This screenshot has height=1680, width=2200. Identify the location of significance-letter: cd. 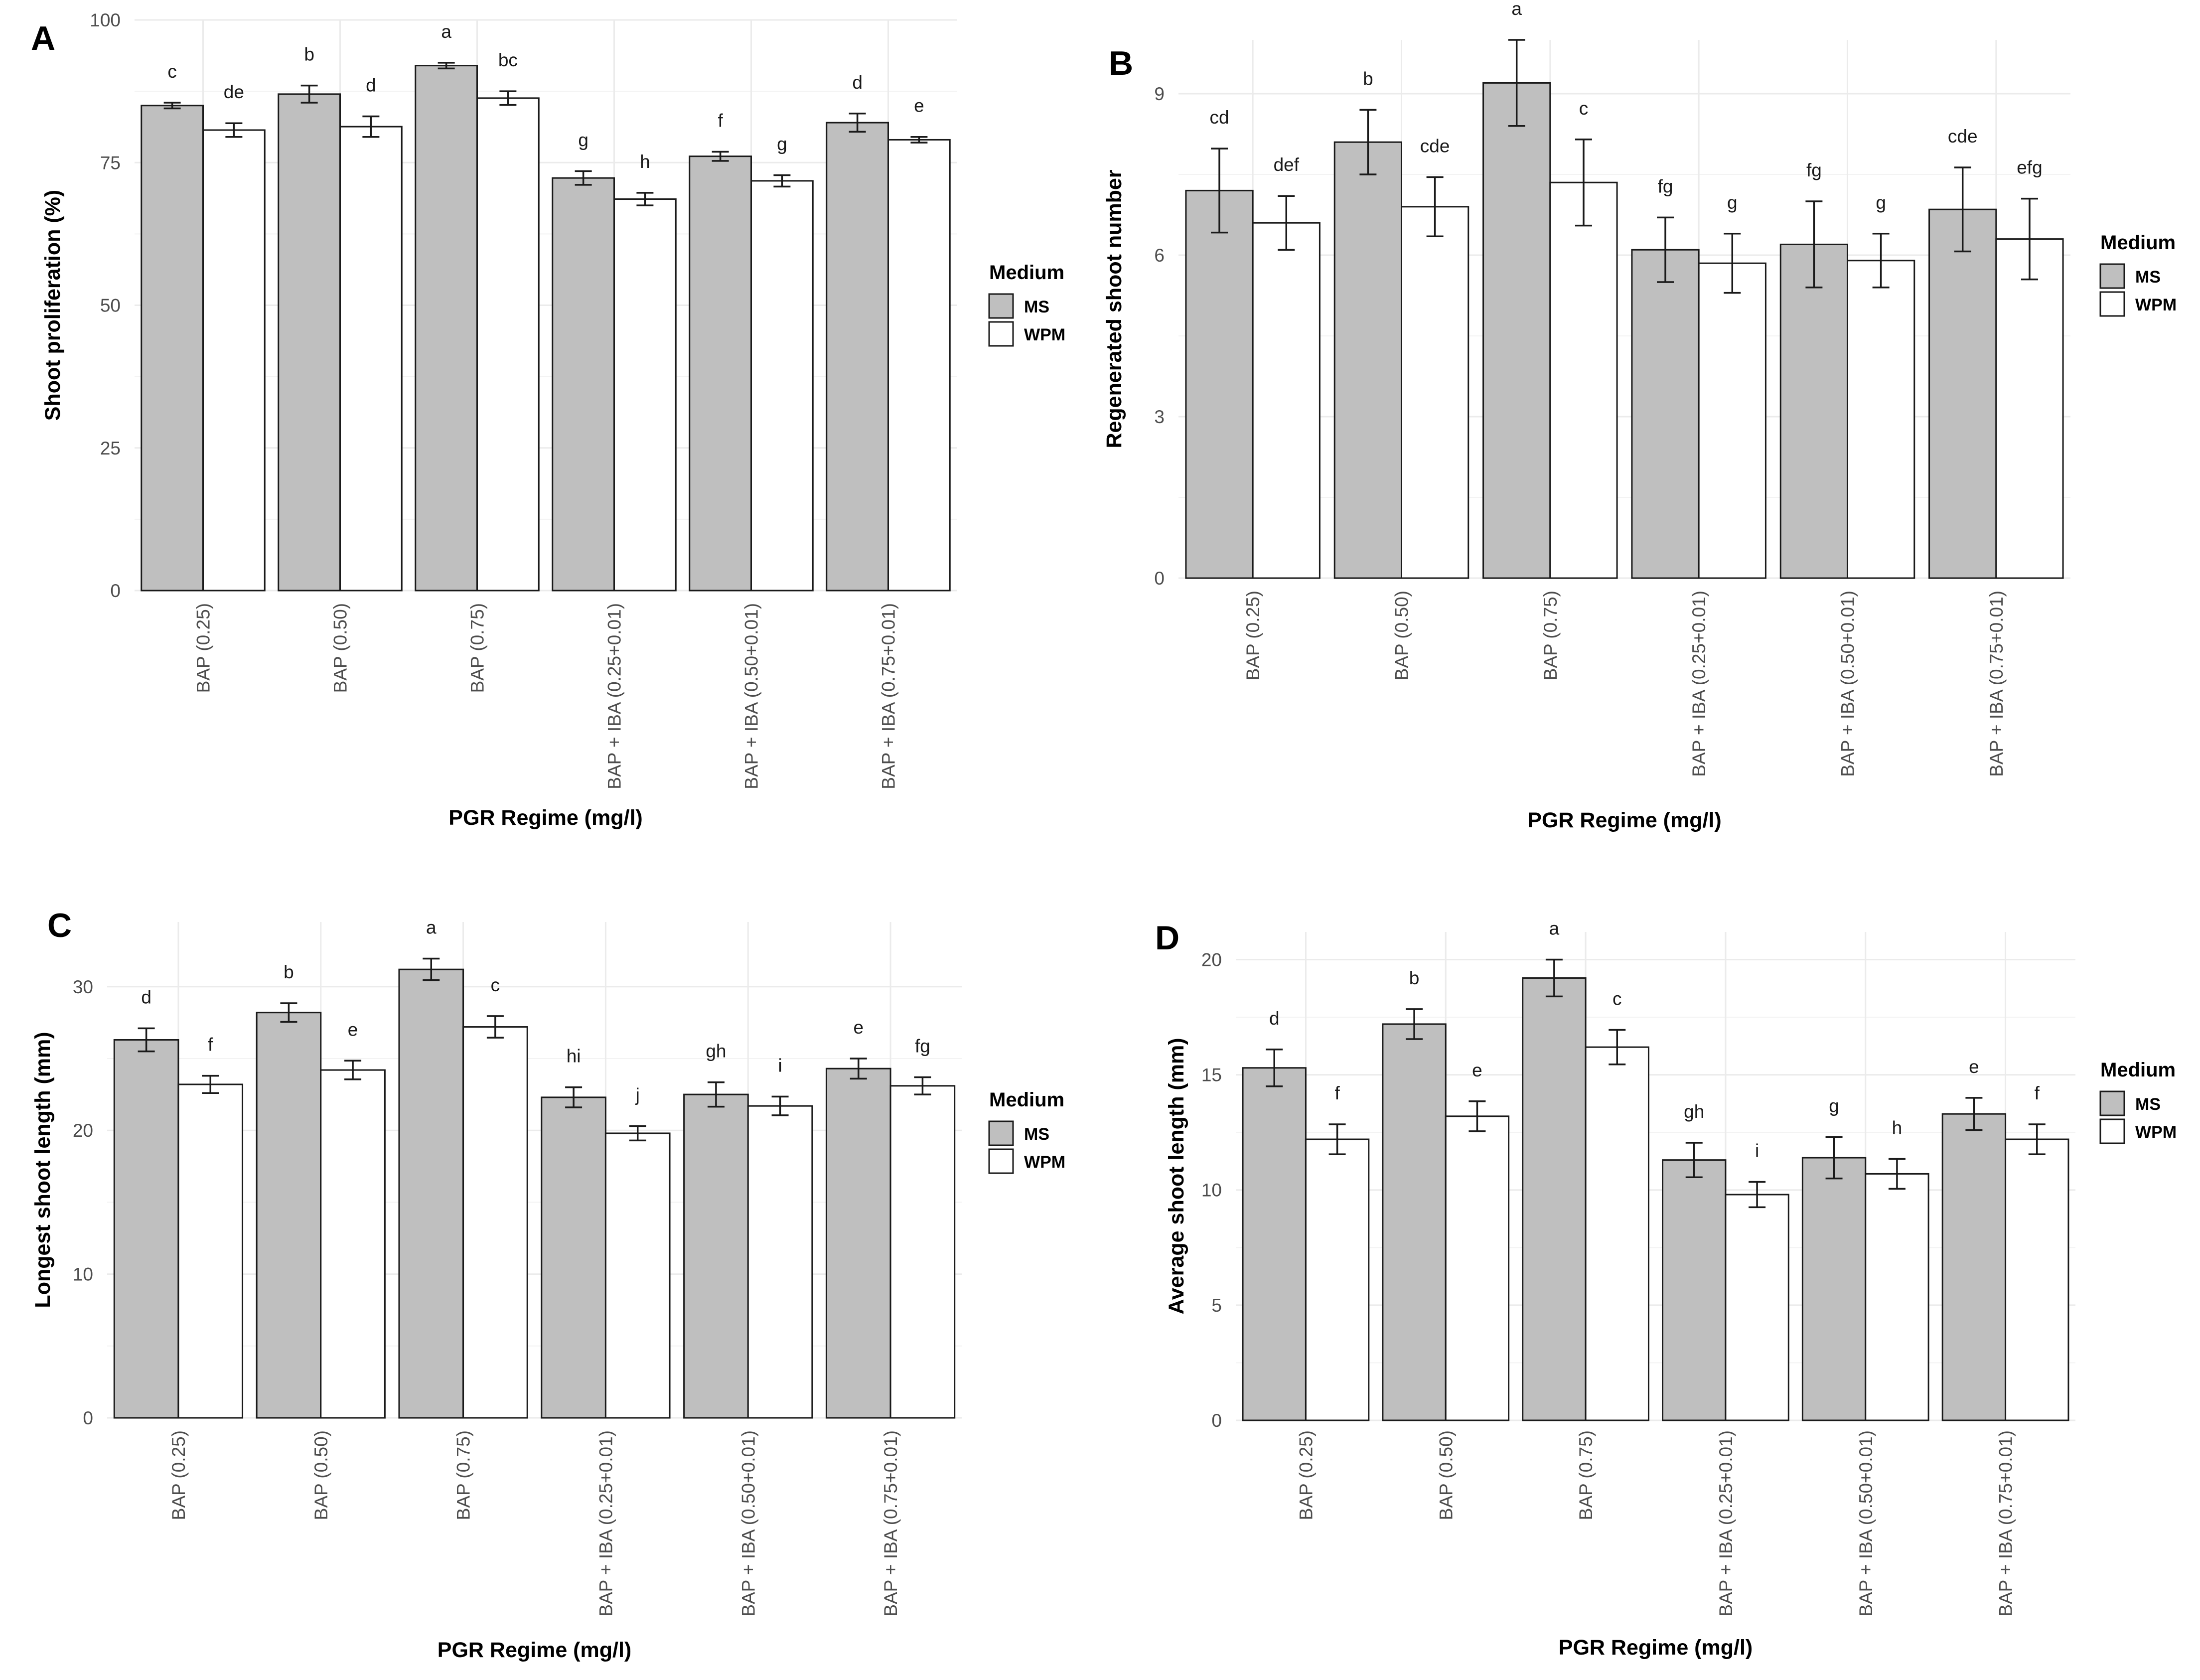
(1219, 118).